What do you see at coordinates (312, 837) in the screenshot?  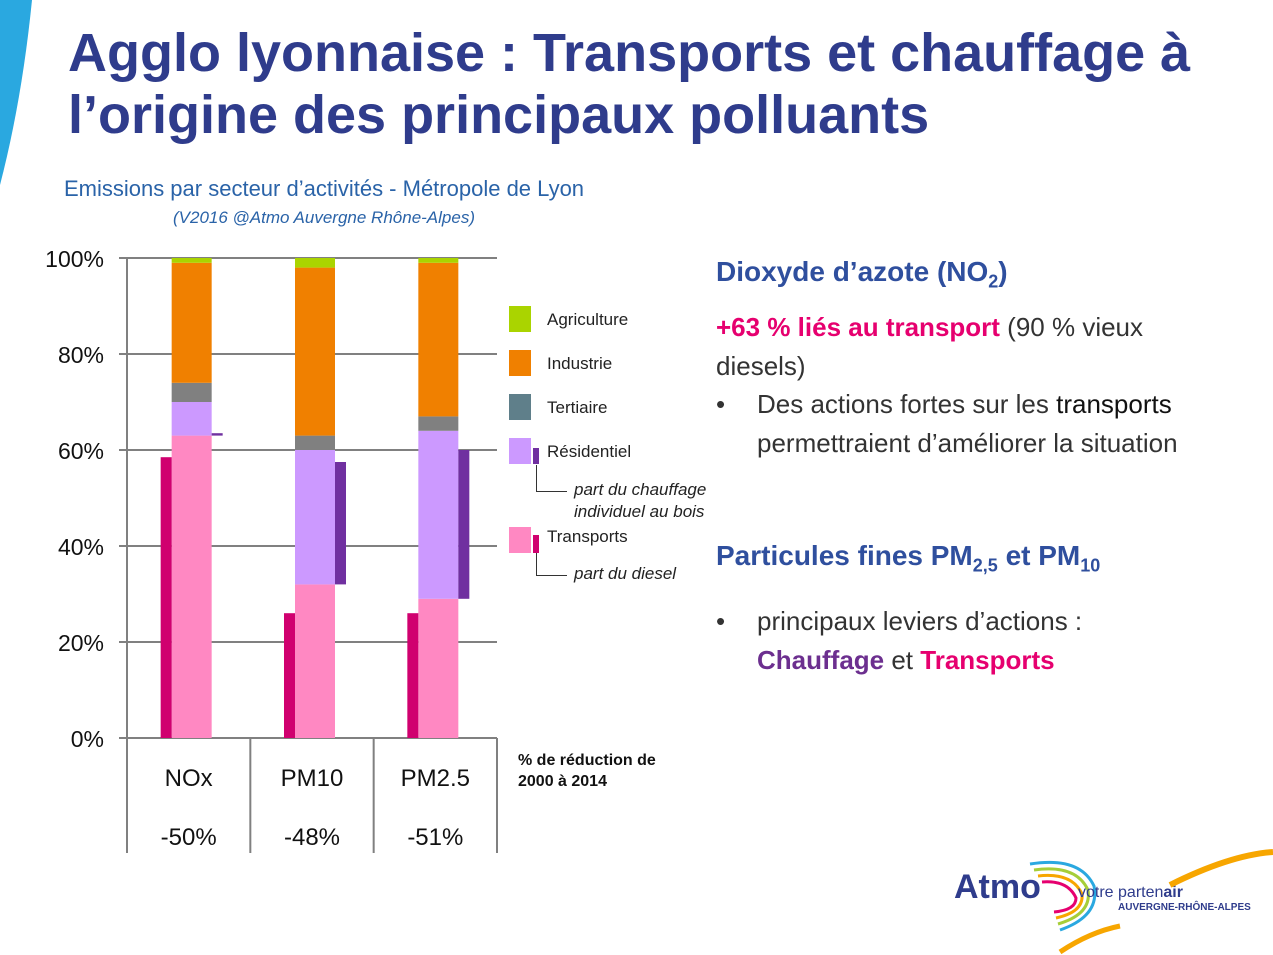 I see `reduction-value: -48%` at bounding box center [312, 837].